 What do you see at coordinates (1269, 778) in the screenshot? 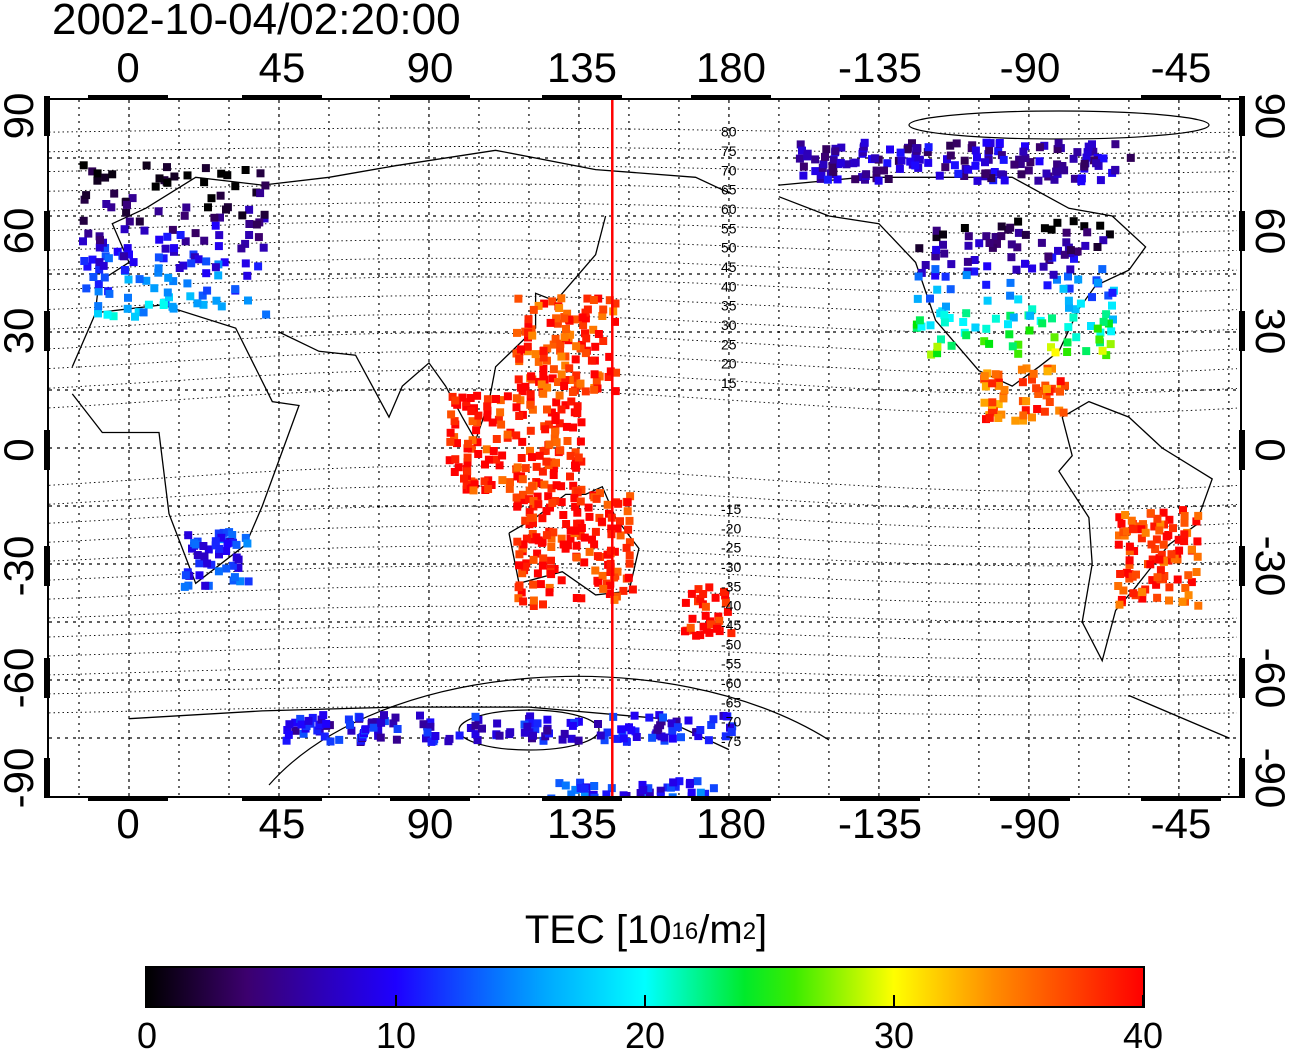
I see `right-latitude-label: -90` at bounding box center [1269, 778].